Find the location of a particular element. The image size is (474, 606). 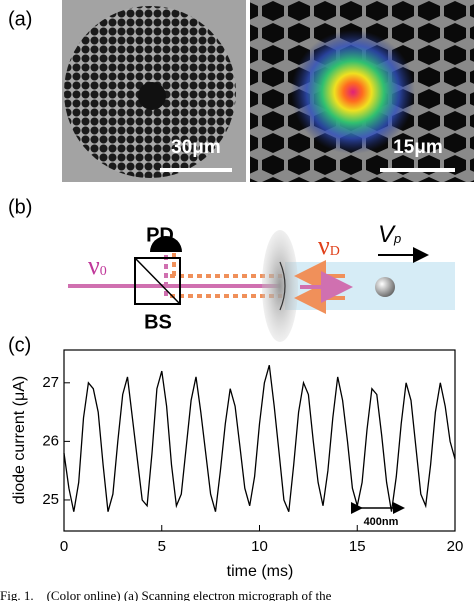

y-tick-label: 25 is located at coordinates (50, 499).